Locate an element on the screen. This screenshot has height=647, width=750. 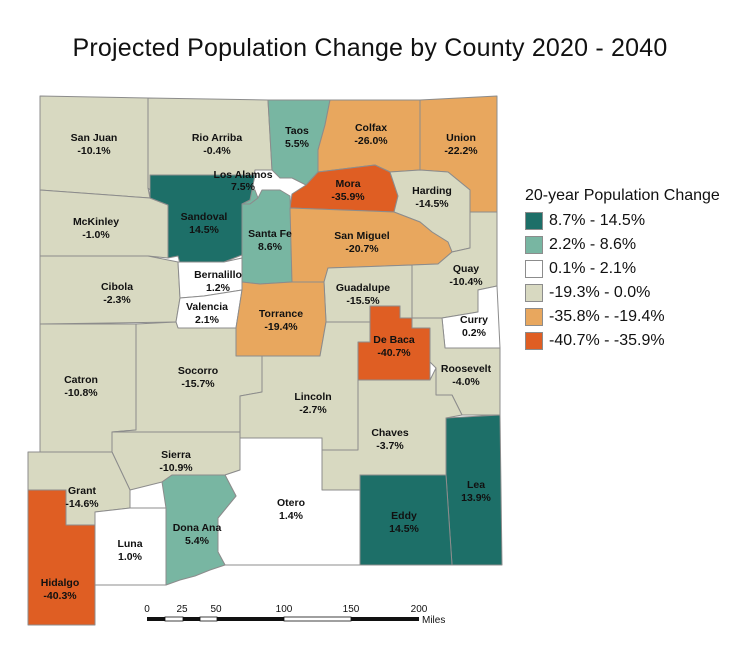
label-torrance-value: -19.4% is located at coordinates (281, 327).